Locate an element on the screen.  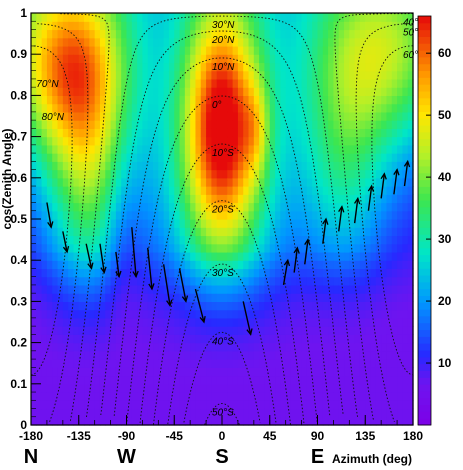
curve-label: 40°N is located at coordinates (414, 23).